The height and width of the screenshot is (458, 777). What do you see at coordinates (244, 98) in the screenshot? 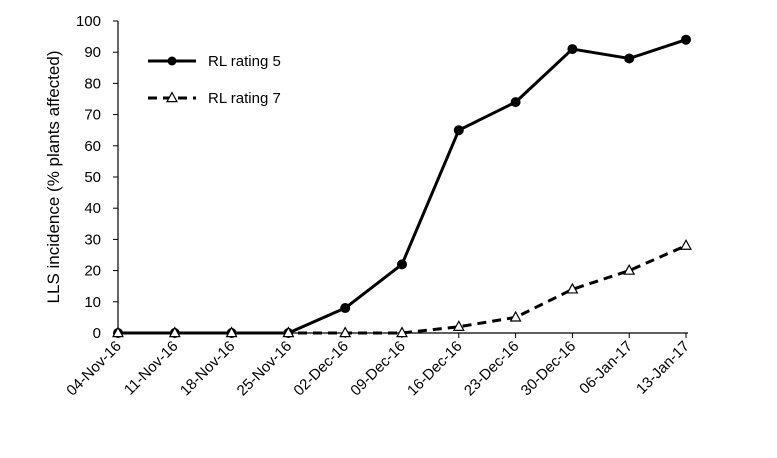
I see `legend-label-2: RL rating 7` at bounding box center [244, 98].